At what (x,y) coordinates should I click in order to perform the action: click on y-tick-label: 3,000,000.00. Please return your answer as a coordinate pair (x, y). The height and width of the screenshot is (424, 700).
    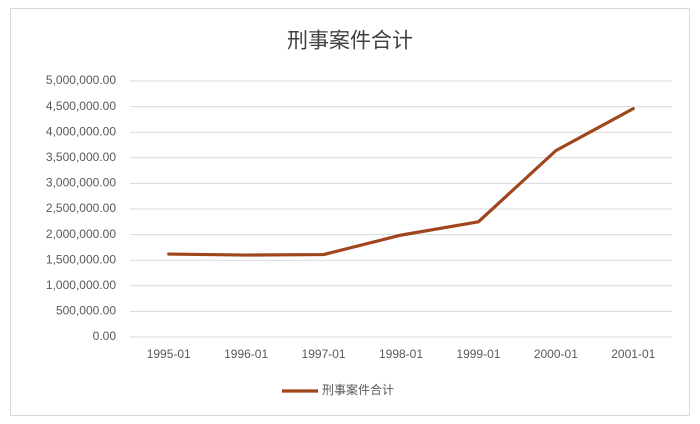
    Looking at the image, I should click on (81, 183).